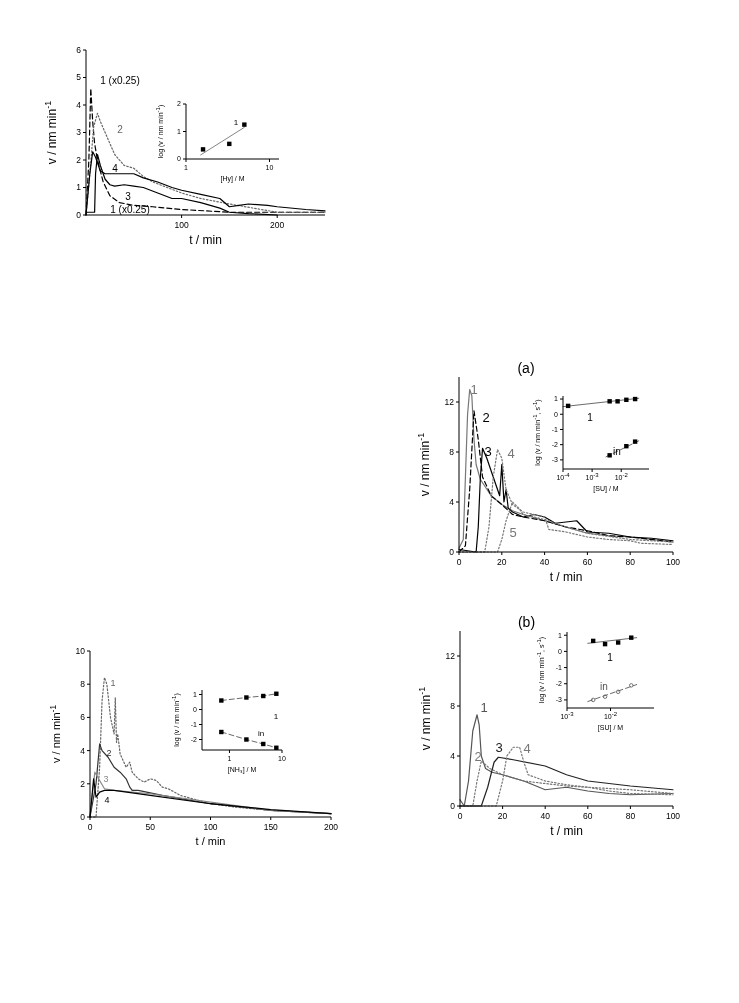  What do you see at coordinates (150, 826) in the screenshot?
I see `x-tick-label: 50` at bounding box center [150, 826].